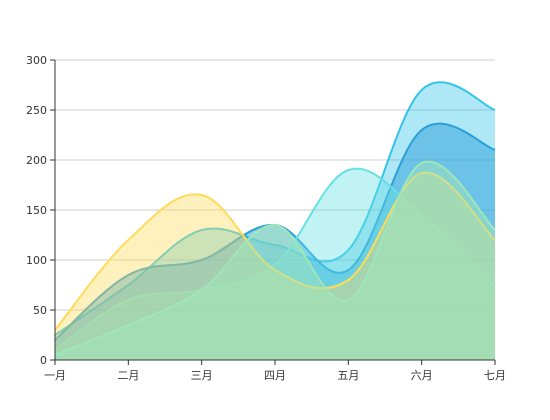  I want to click on x-tick-label: 二月, so click(128, 375).